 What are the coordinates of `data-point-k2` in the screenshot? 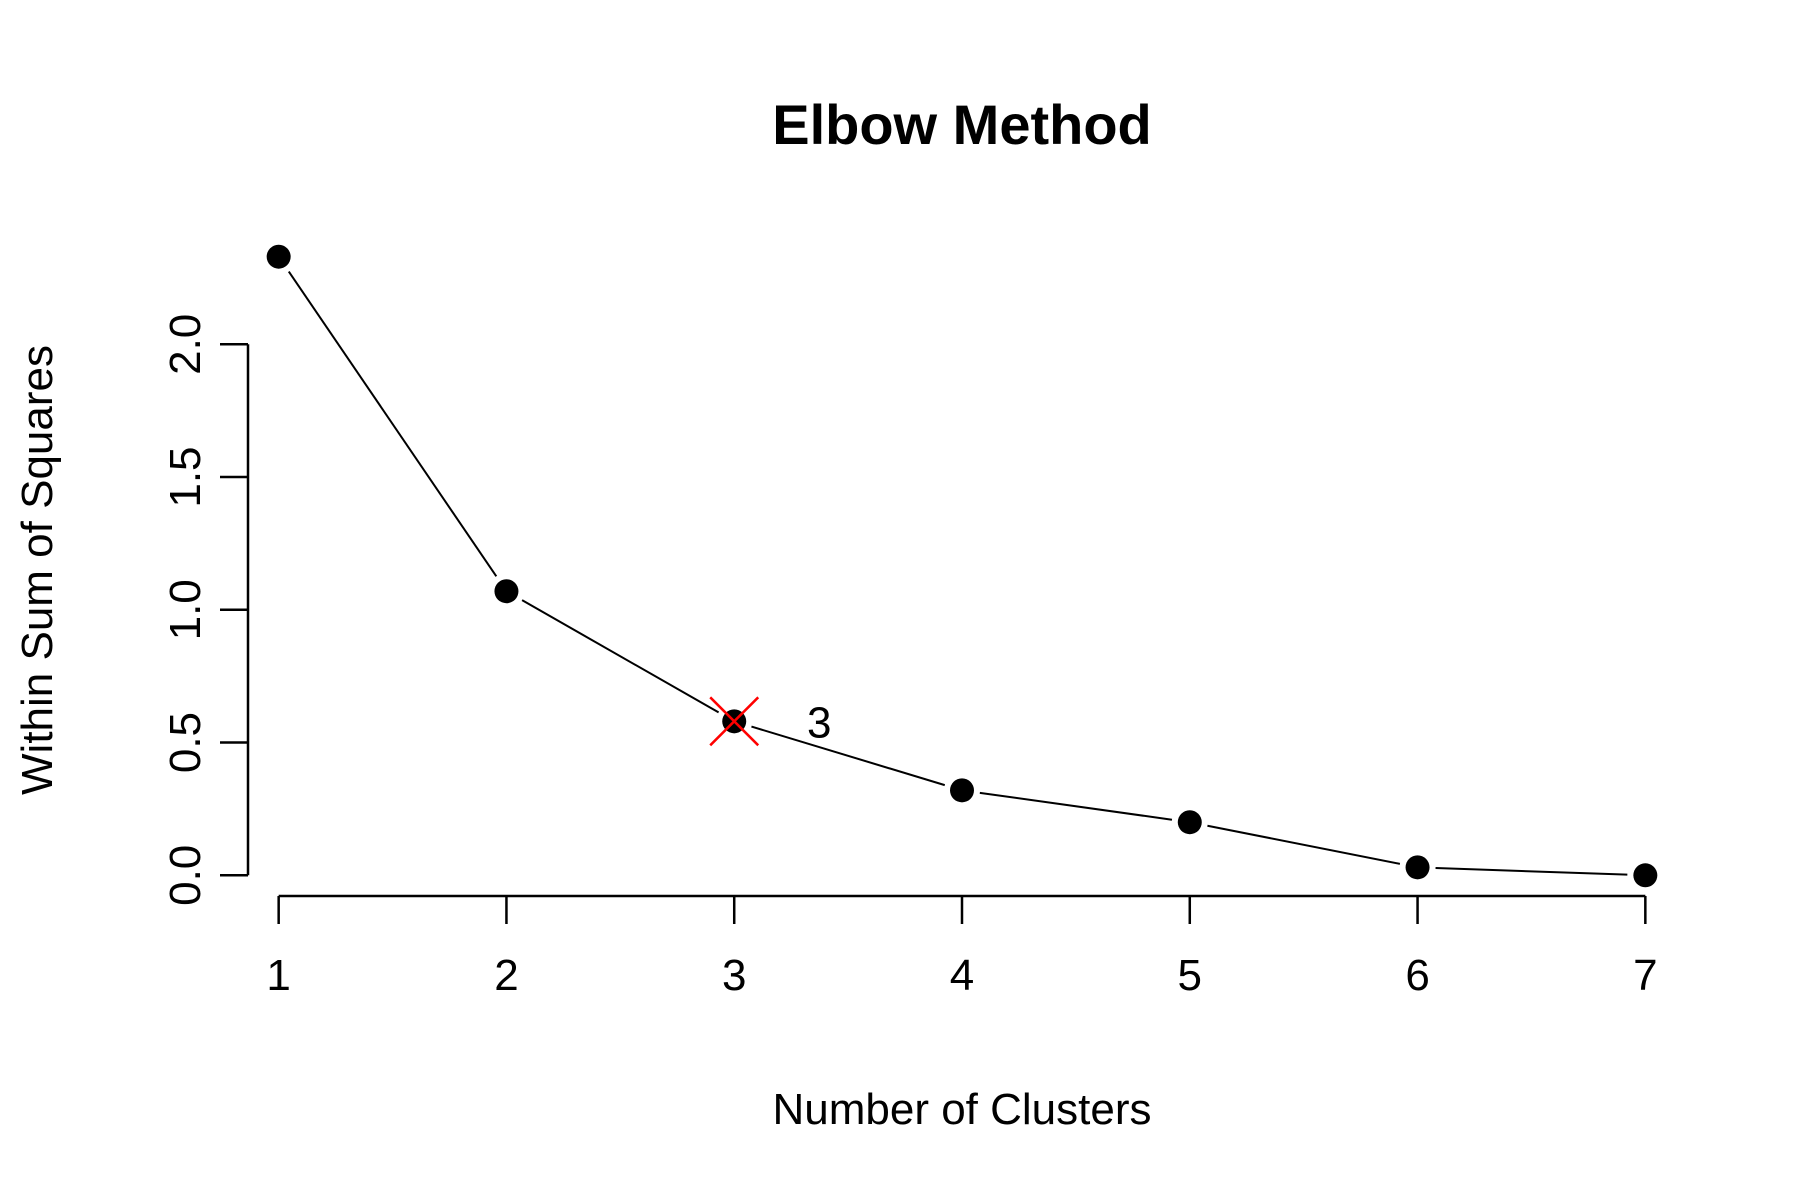 It's located at (506, 591).